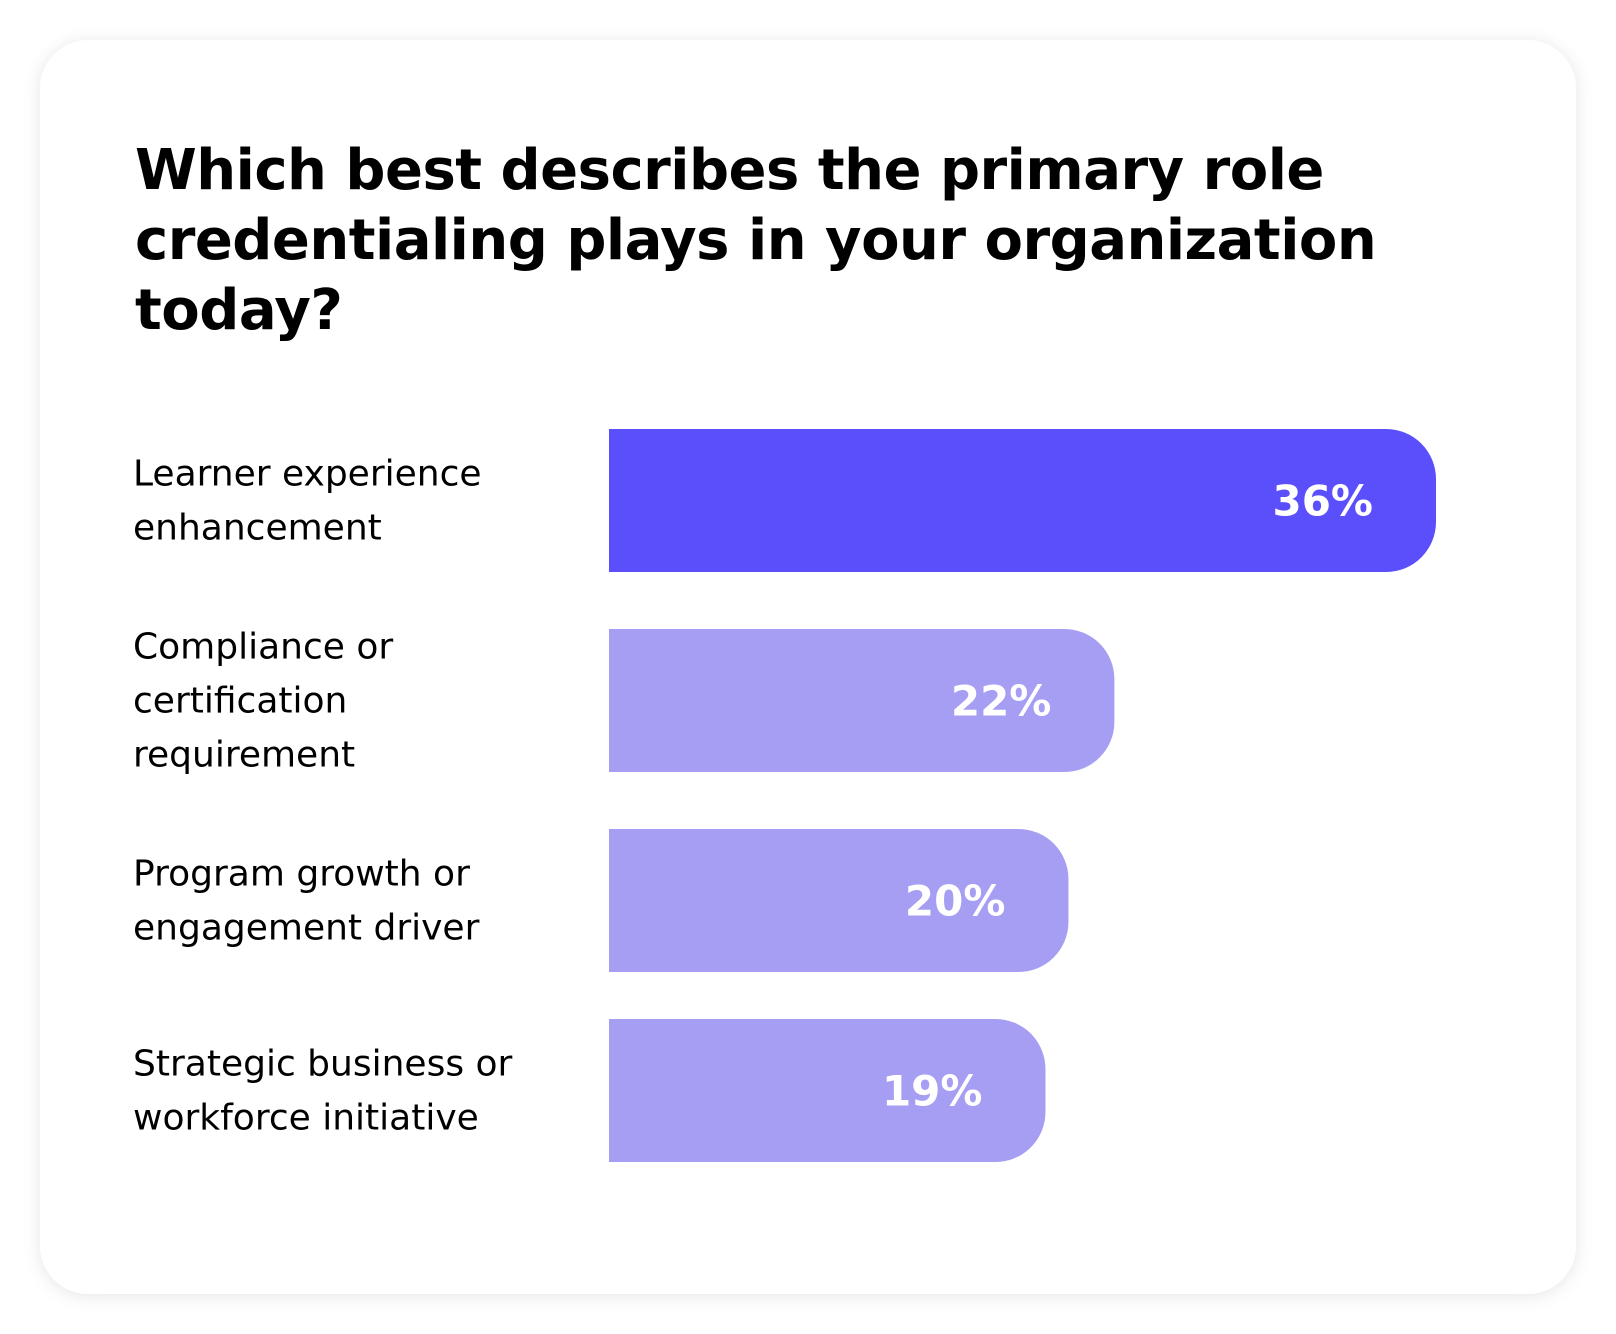 Image resolution: width=1616 pixels, height=1334 pixels. What do you see at coordinates (932, 1091) in the screenshot?
I see `bar-value-label: 19%` at bounding box center [932, 1091].